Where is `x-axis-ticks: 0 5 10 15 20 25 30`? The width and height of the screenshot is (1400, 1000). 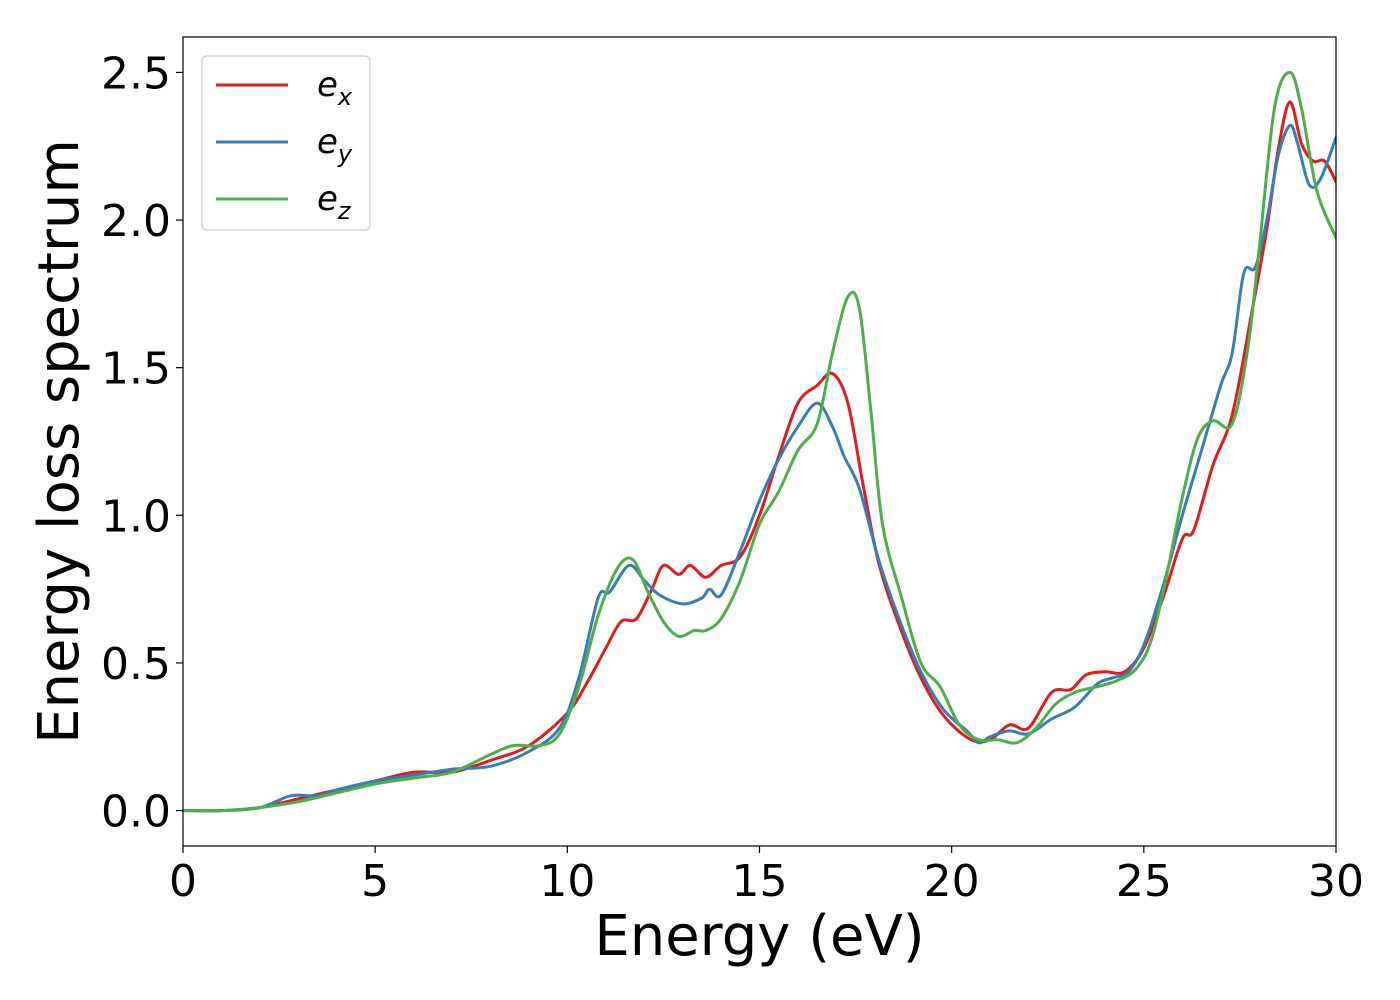 x-axis-ticks: 0 5 10 15 20 25 30 is located at coordinates (766, 876).